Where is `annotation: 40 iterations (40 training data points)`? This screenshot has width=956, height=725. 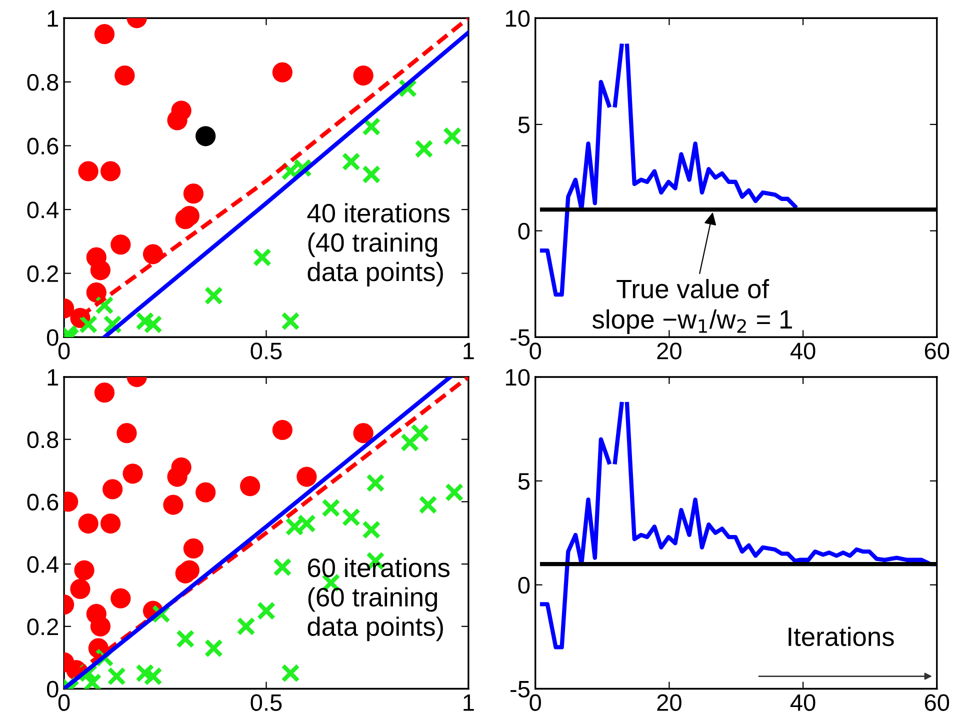 annotation: 40 iterations (40 training data points) is located at coordinates (378, 245).